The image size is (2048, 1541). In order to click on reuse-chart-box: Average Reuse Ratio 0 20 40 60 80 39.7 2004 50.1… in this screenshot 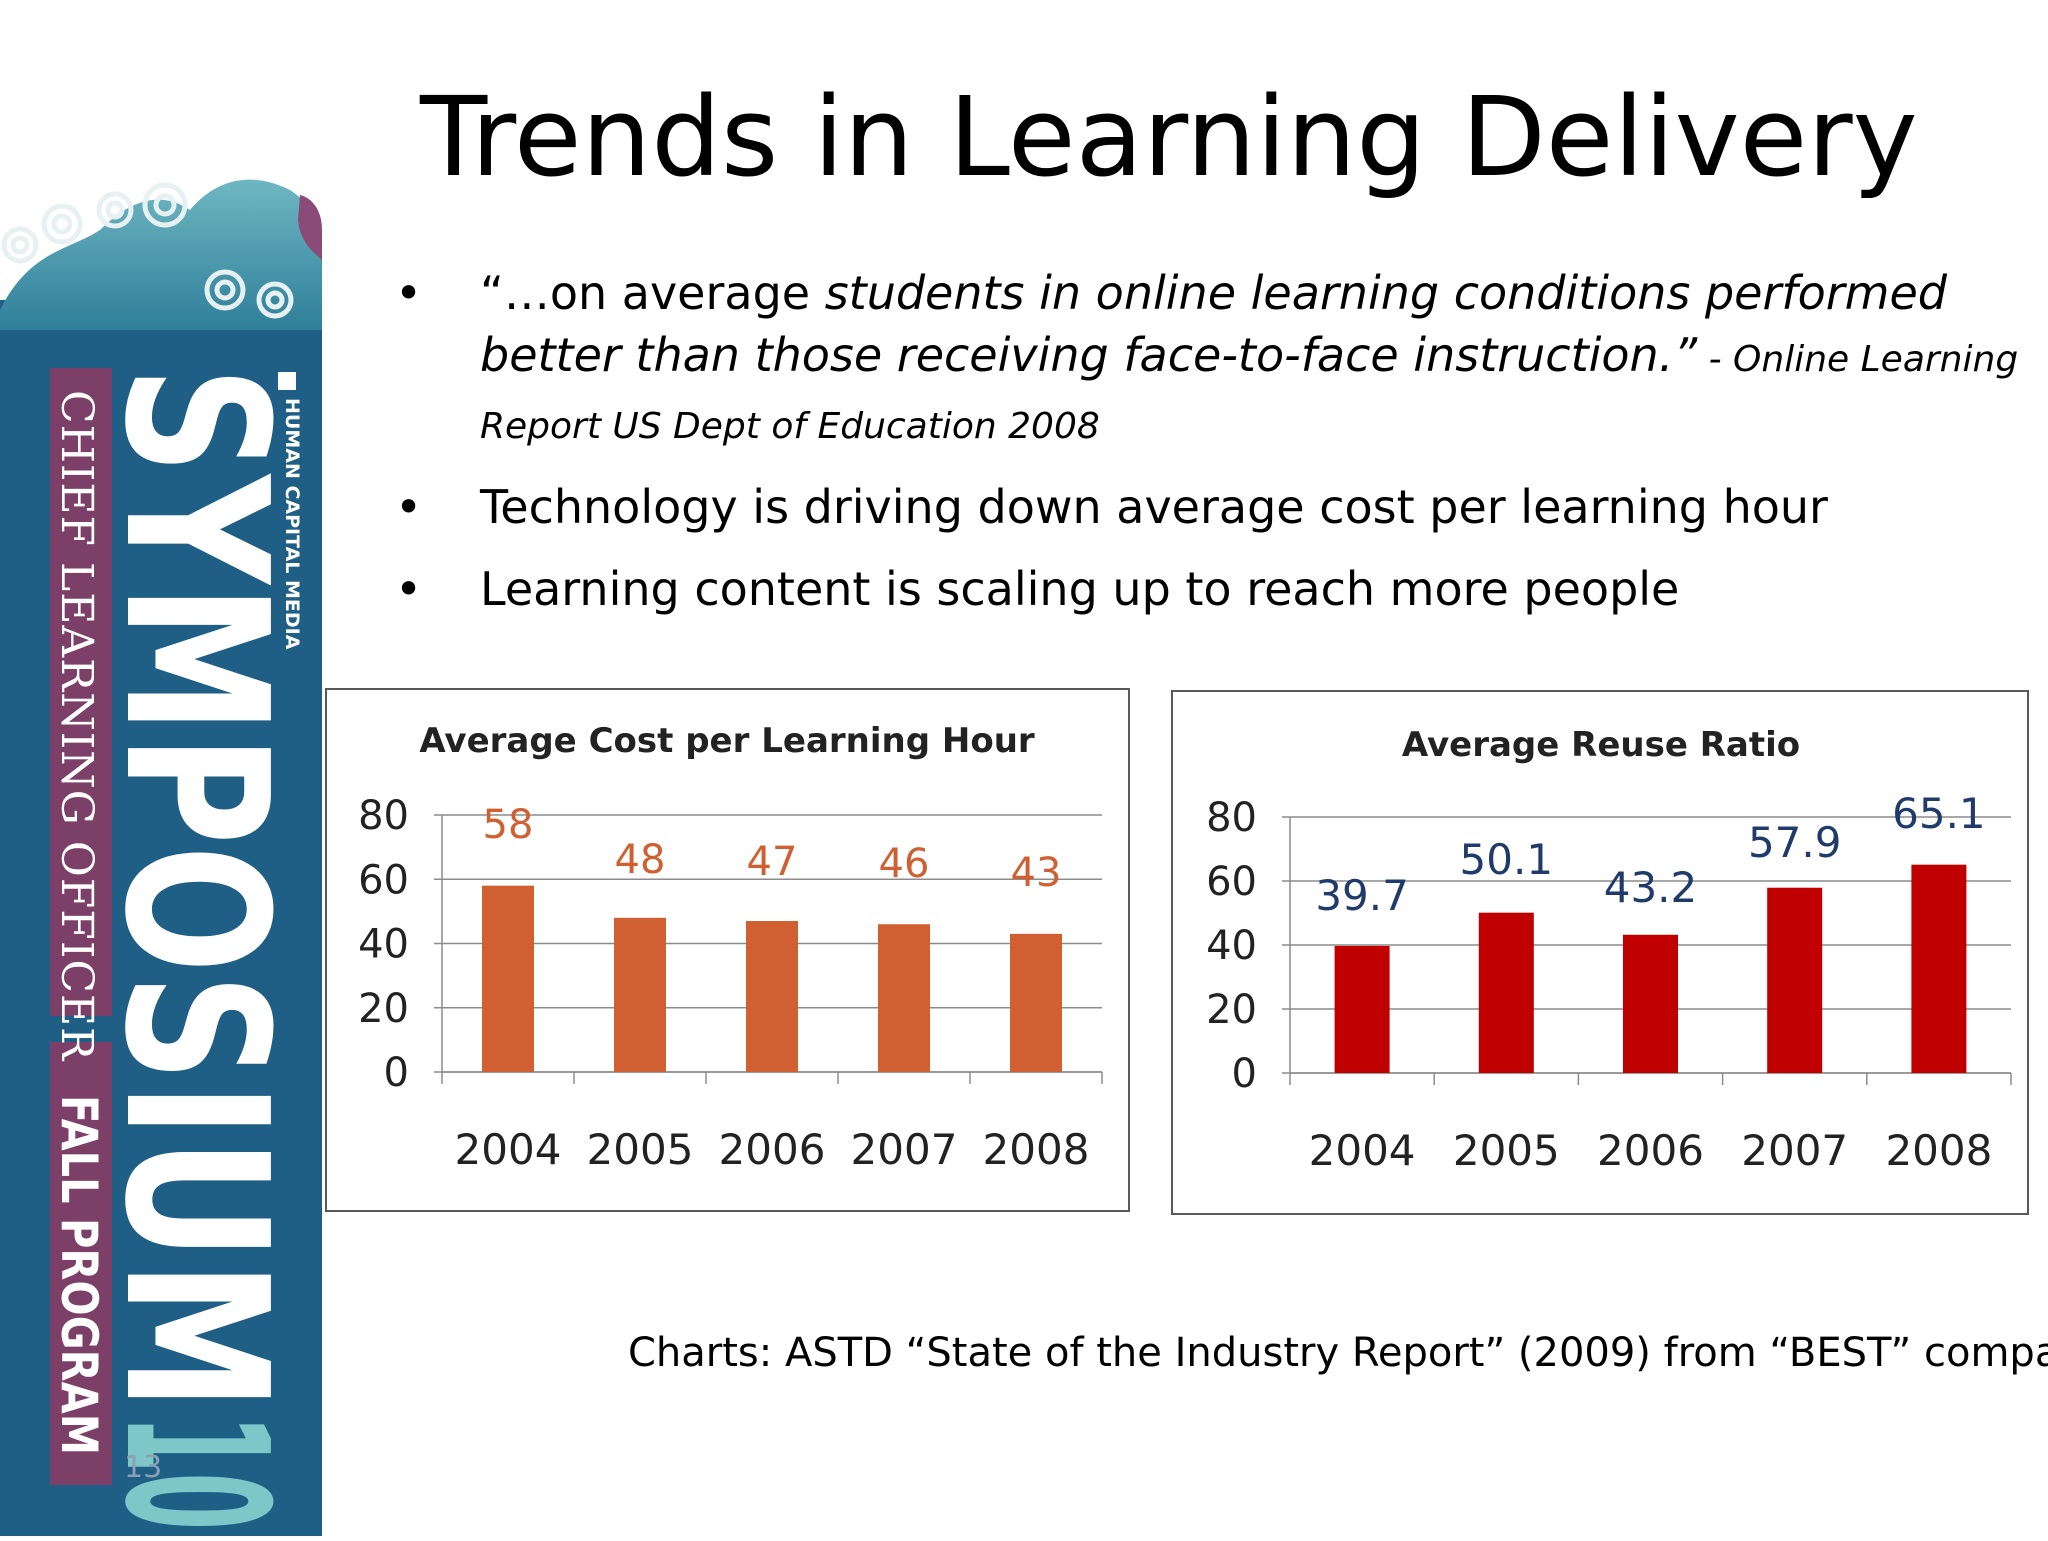, I will do `click(1600, 952)`.